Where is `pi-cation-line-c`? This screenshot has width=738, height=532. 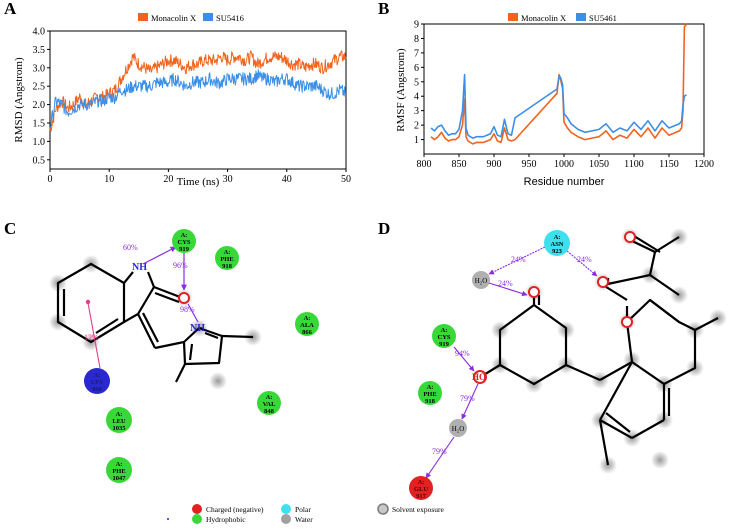 pi-cation-line-c is located at coordinates (94, 335).